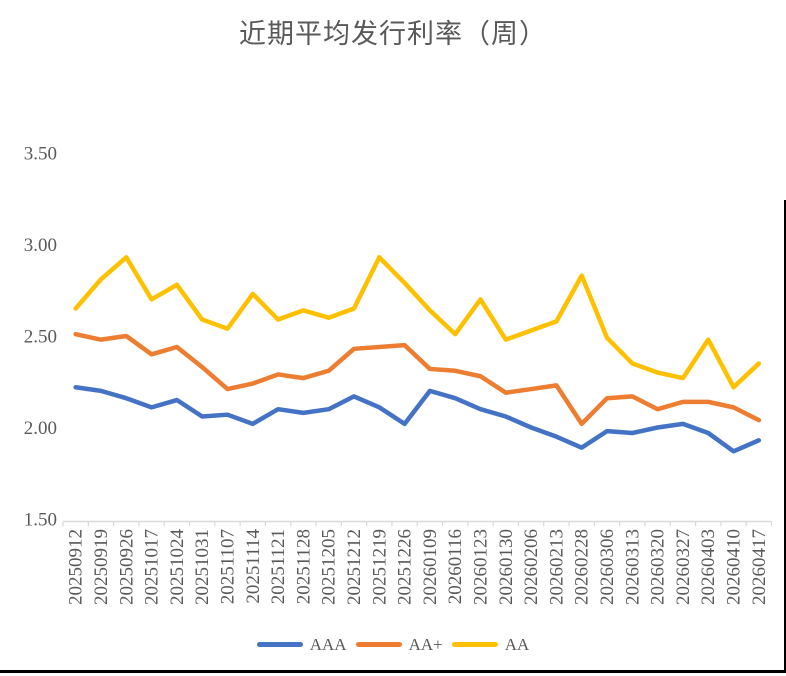 The image size is (786, 676). Describe the element at coordinates (40, 520) in the screenshot. I see `y-axis-label: 1.50` at that location.